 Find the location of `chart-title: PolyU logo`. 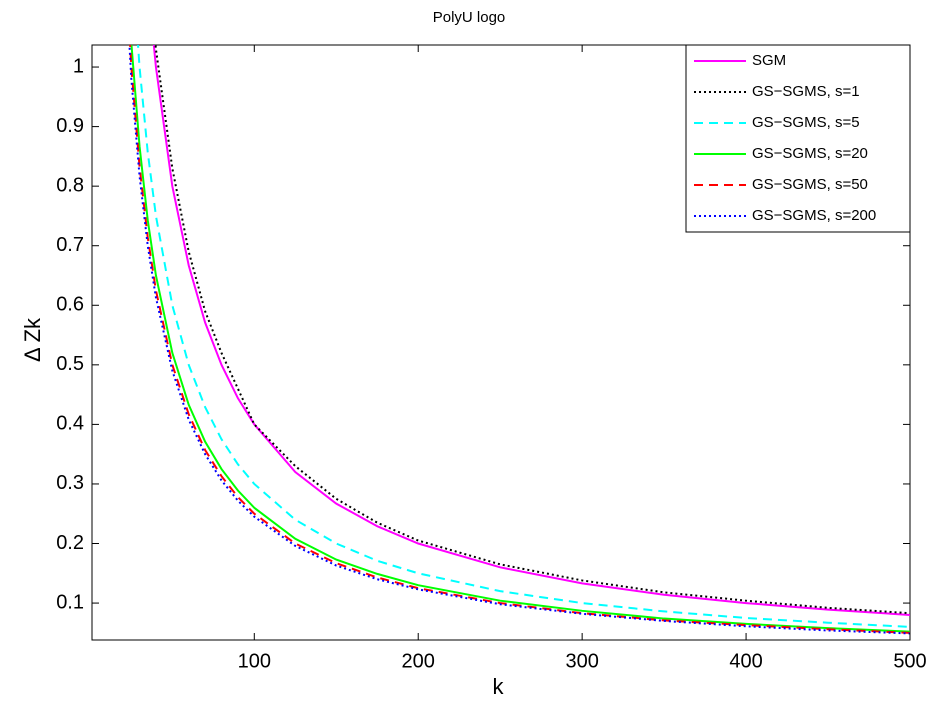

chart-title: PolyU logo is located at coordinates (469, 17).